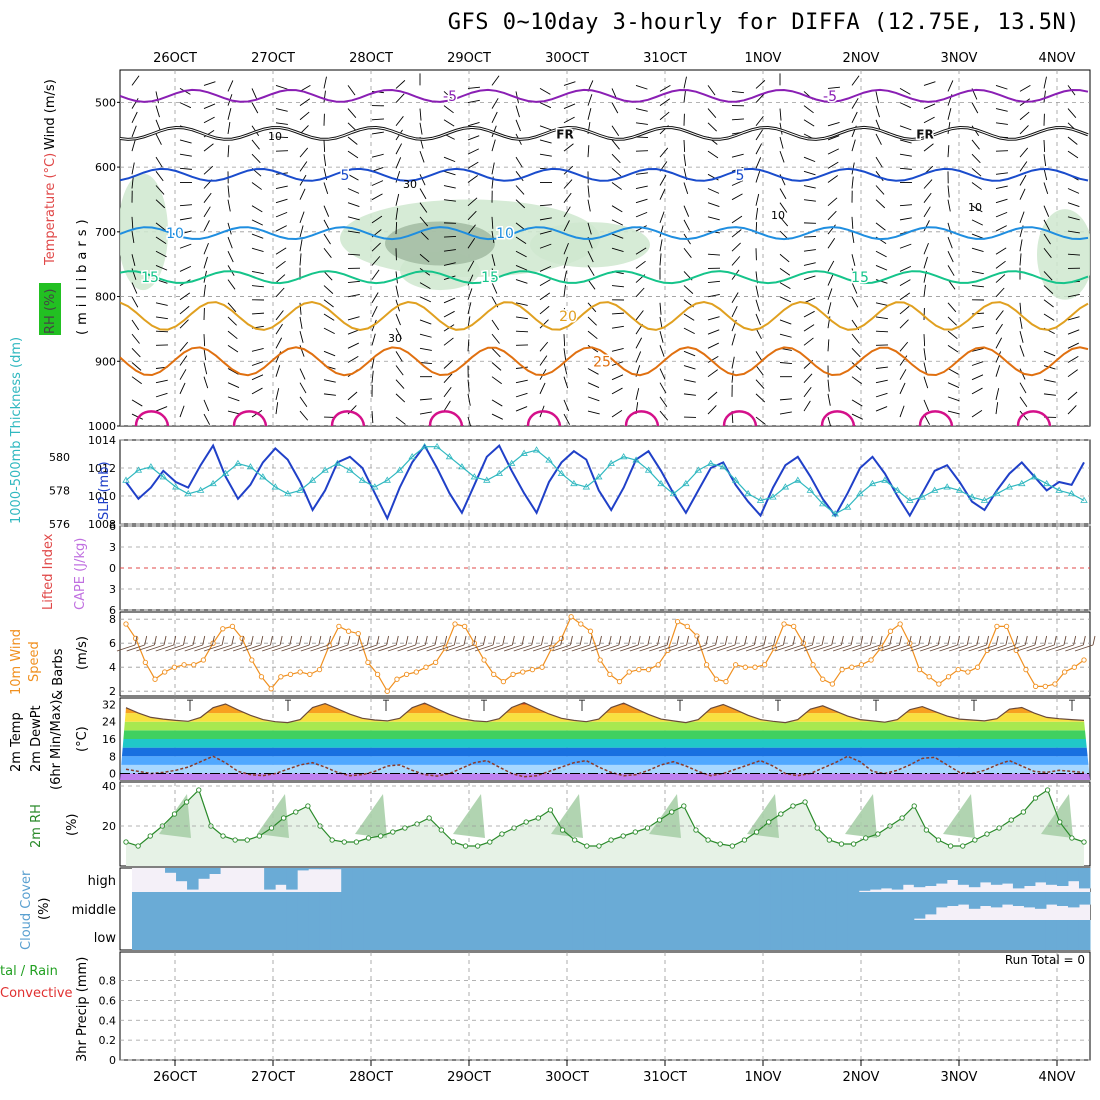  I want to click on ylabel-millibars: (millibars), so click(82, 274).